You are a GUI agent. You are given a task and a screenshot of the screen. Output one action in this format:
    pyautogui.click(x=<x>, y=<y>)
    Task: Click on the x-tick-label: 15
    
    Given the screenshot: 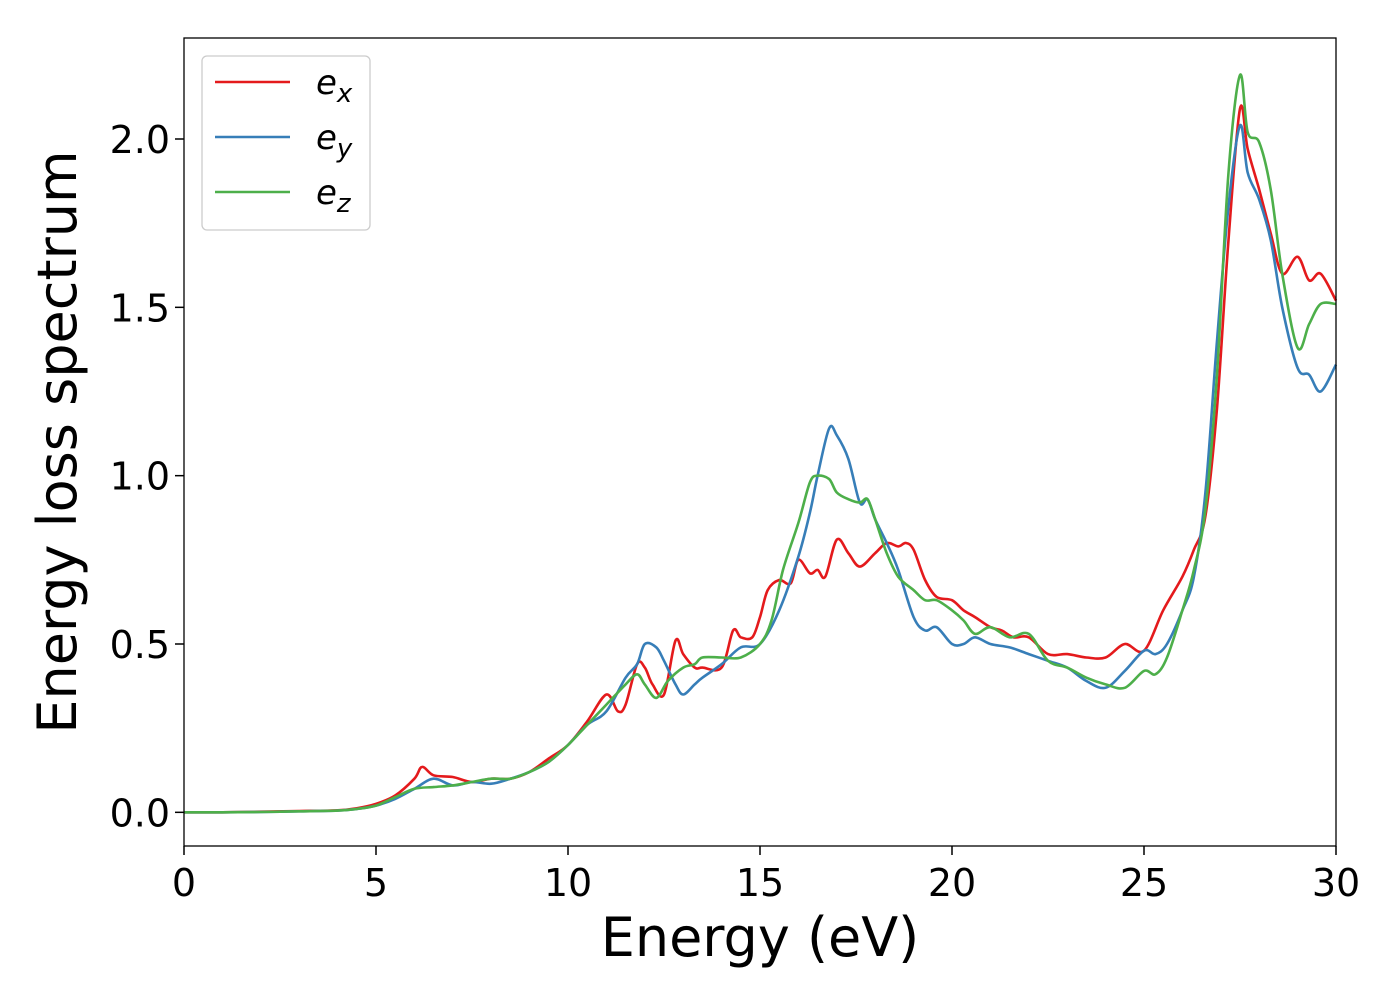 What is the action you would take?
    pyautogui.click(x=760, y=883)
    